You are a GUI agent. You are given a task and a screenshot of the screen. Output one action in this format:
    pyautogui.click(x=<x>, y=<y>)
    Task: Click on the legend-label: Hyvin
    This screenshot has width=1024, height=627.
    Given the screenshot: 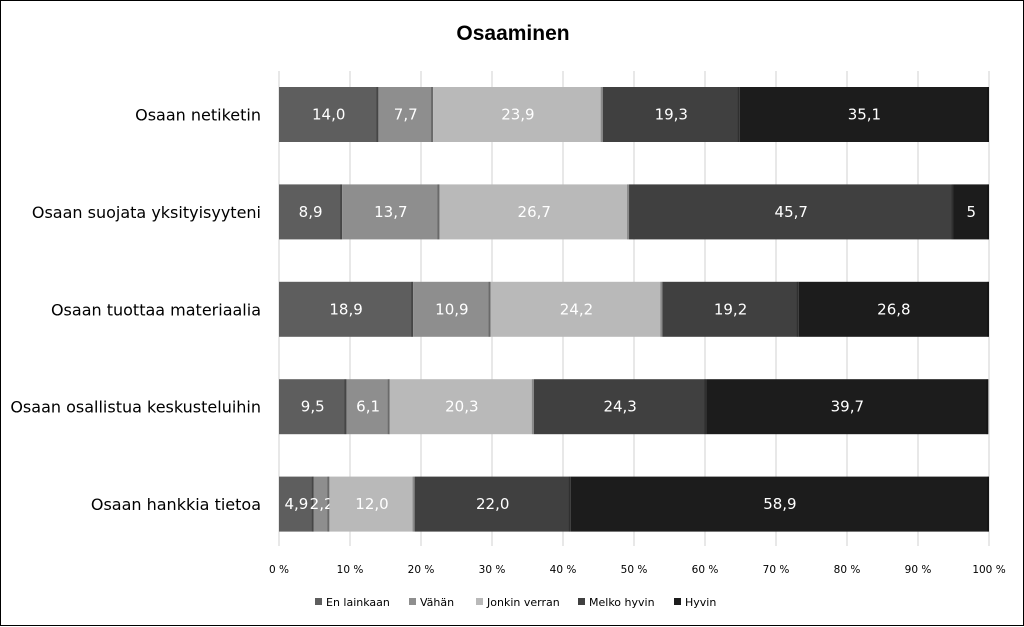 What is the action you would take?
    pyautogui.click(x=700, y=602)
    